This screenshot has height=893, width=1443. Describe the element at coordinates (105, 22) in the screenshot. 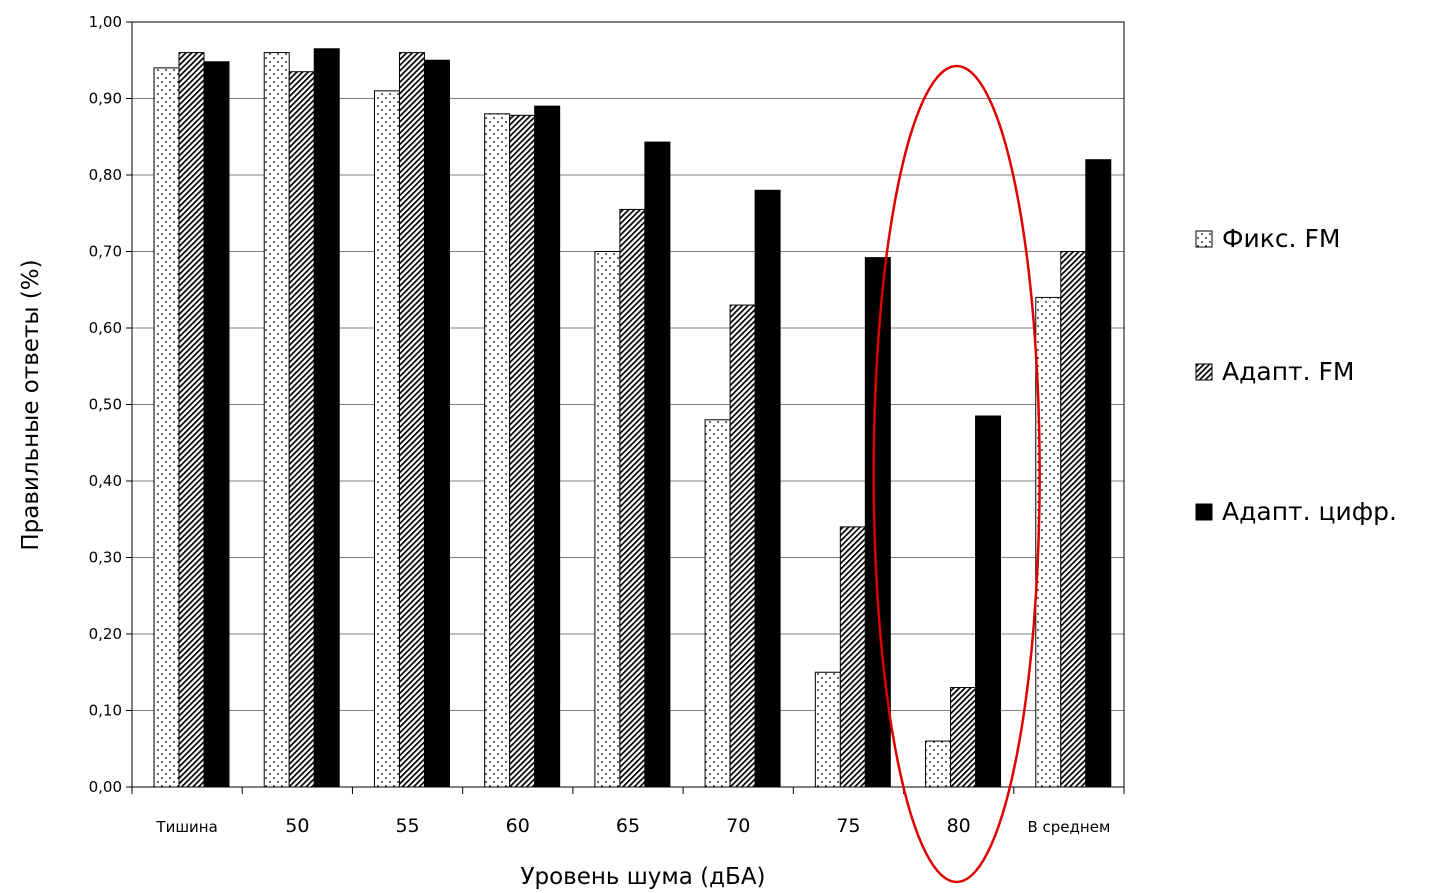

I see `y-tick-label: 1,00` at that location.